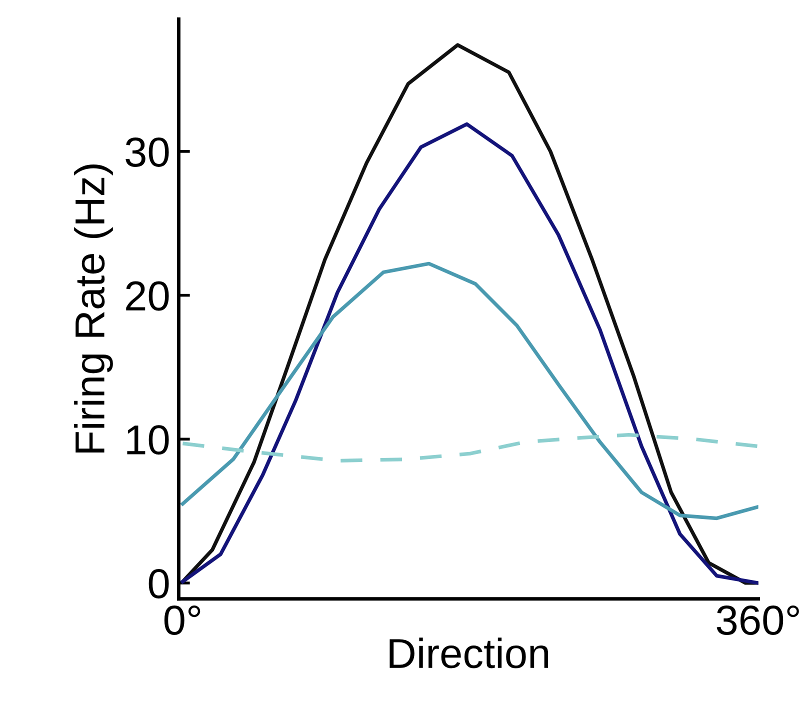 The image size is (805, 707). What do you see at coordinates (147, 152) in the screenshot?
I see `y-tick-label: 30` at bounding box center [147, 152].